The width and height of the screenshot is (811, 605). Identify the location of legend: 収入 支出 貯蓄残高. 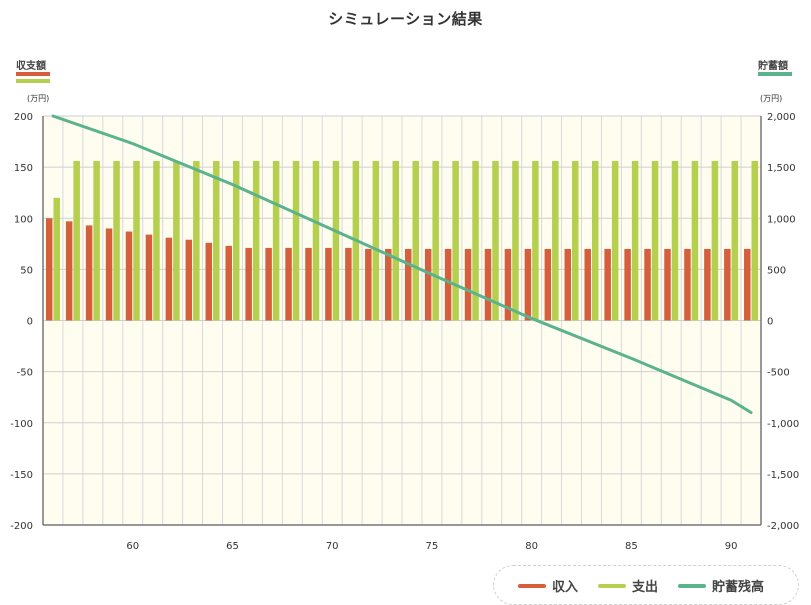
(646, 585).